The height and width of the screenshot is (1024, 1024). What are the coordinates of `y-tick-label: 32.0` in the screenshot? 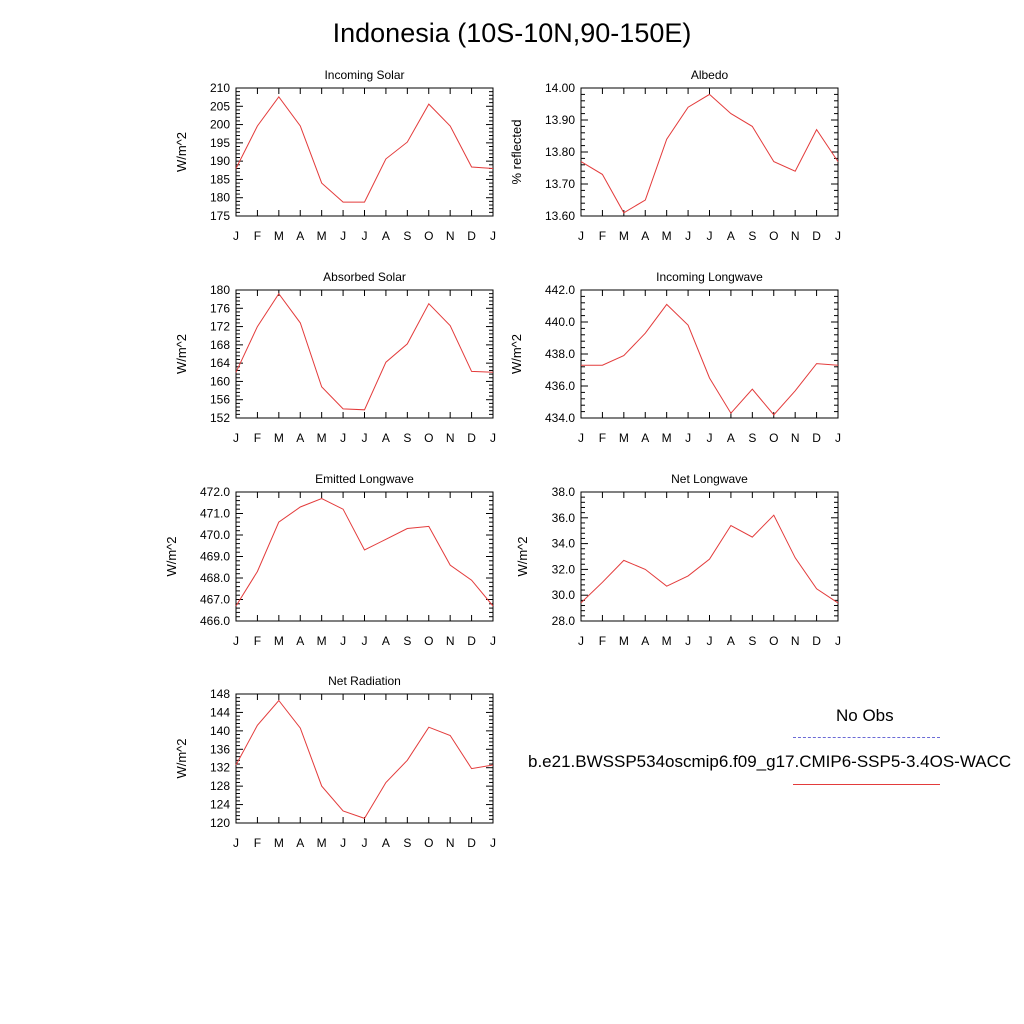 It's located at (564, 569).